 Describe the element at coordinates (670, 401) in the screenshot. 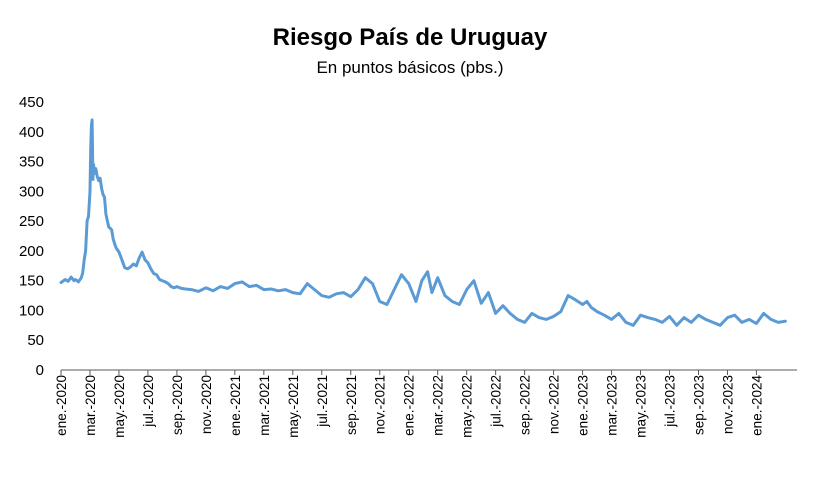

I see `x-tick-label: jul.-2023` at that location.